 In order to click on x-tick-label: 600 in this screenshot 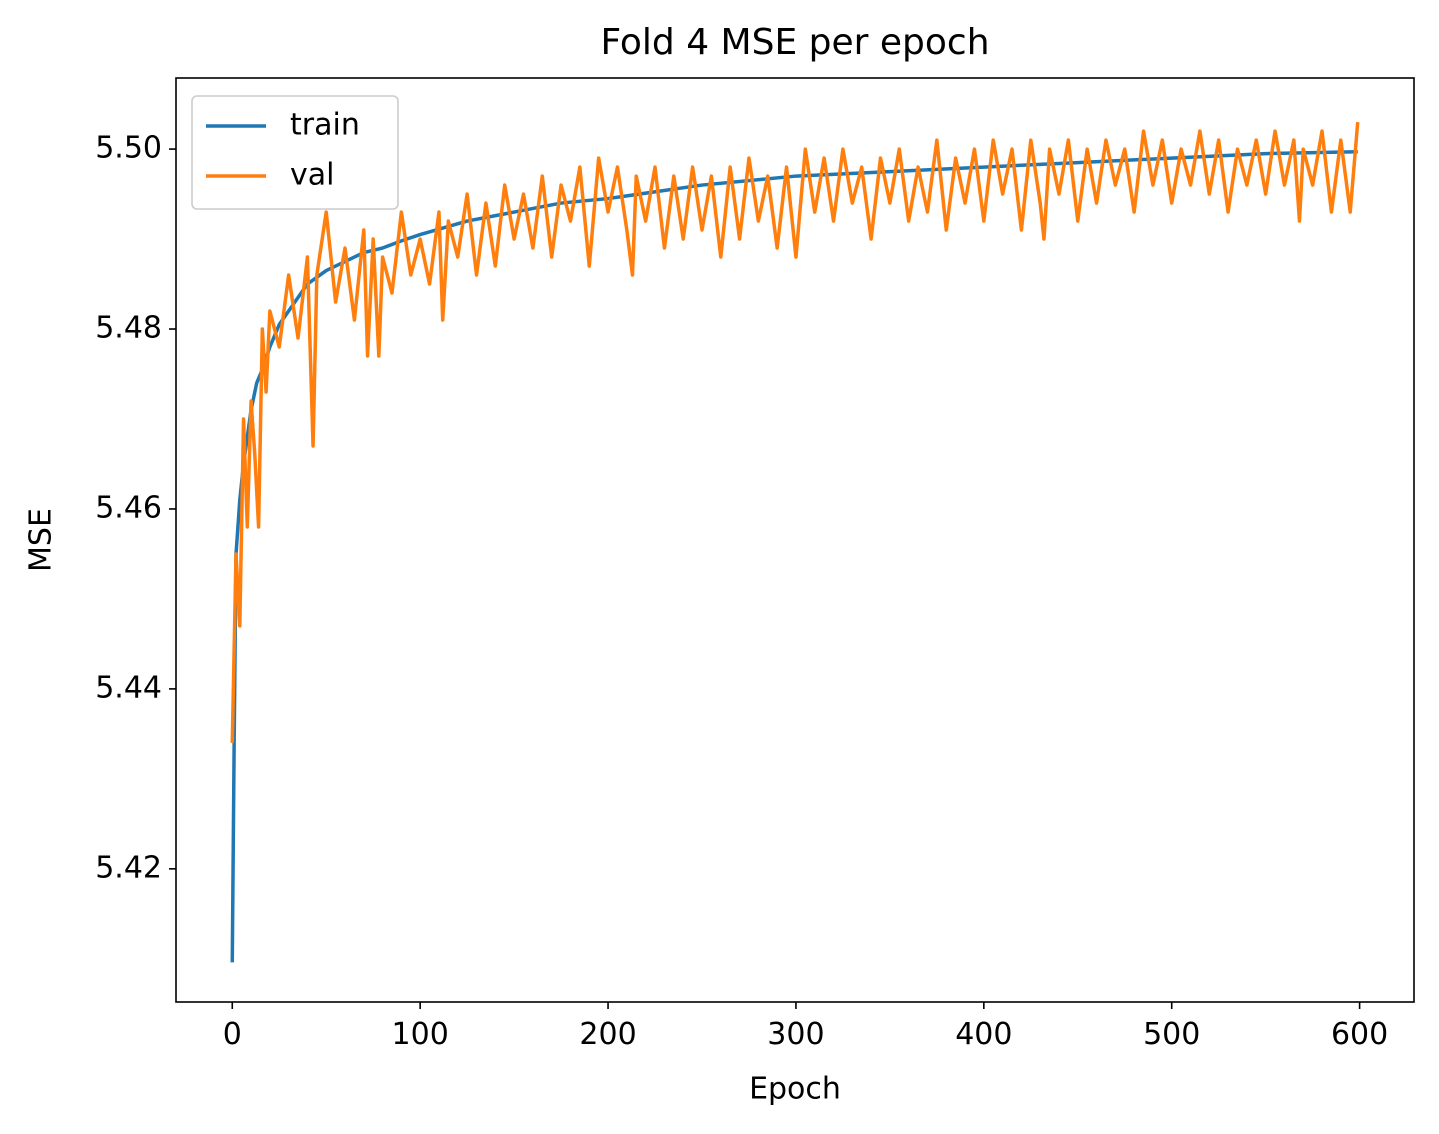, I will do `click(1359, 1034)`.